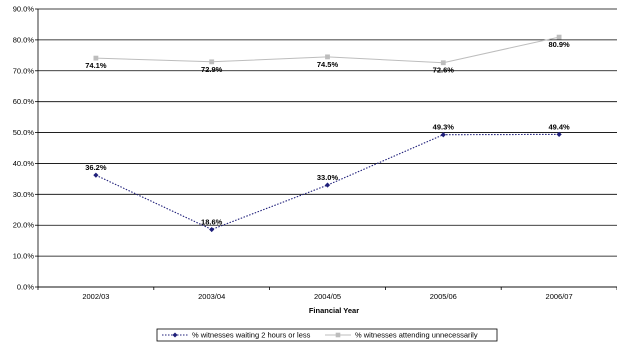 This screenshot has width=617, height=347. I want to click on data-label: 80.9%, so click(559, 44).